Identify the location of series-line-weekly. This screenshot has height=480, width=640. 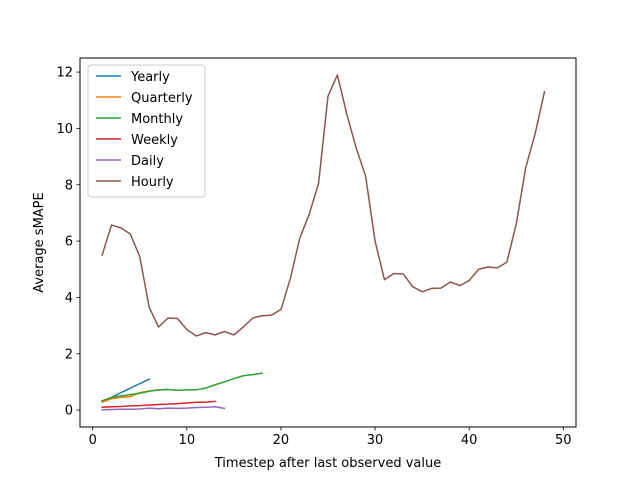
(158, 404).